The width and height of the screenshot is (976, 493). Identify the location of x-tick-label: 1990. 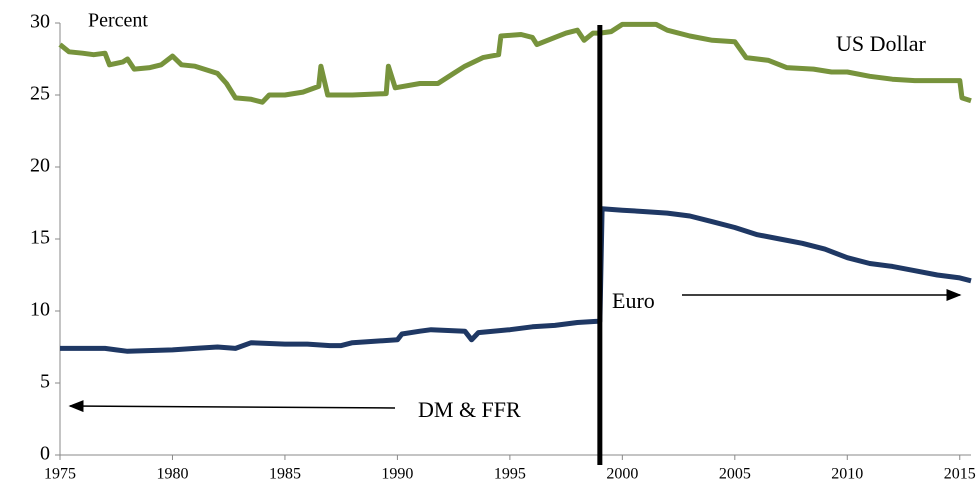
(397, 474).